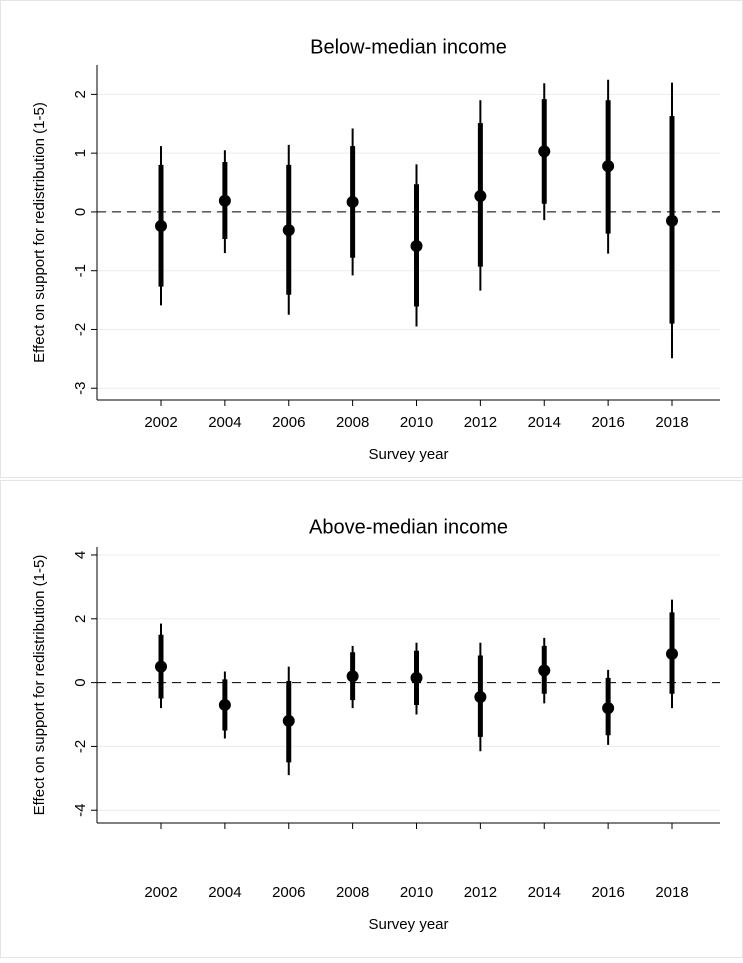 The width and height of the screenshot is (743, 963). Describe the element at coordinates (80, 810) in the screenshot. I see `y-tick-label: -4` at that location.